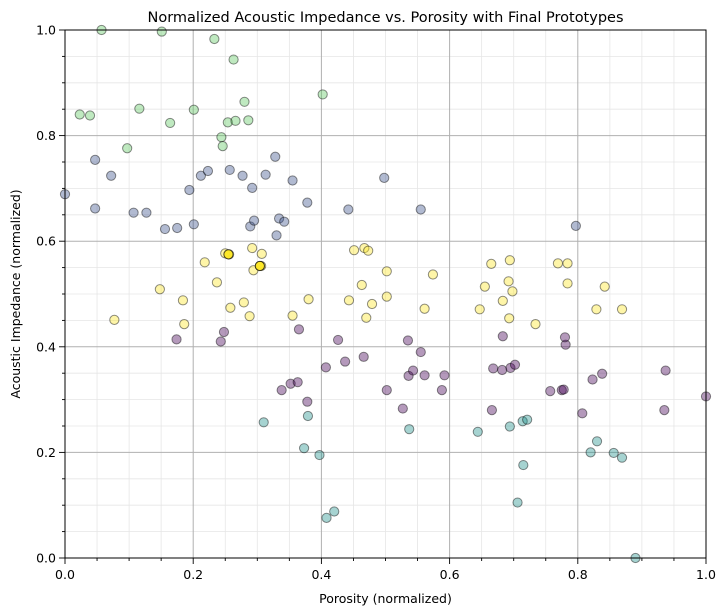  I want to click on y-axis-label: Acoustic Impedance (normalized), so click(15, 293).